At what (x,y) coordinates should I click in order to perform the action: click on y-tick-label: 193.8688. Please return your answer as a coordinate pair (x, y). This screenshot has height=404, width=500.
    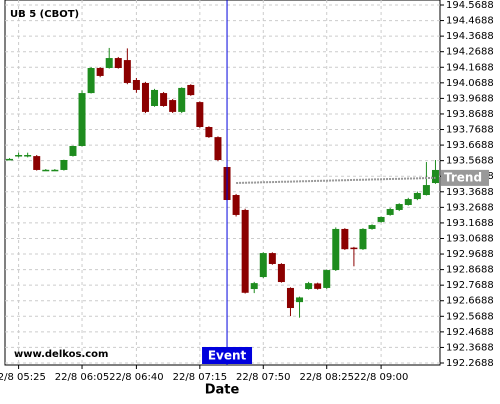
    Looking at the image, I should click on (470, 114).